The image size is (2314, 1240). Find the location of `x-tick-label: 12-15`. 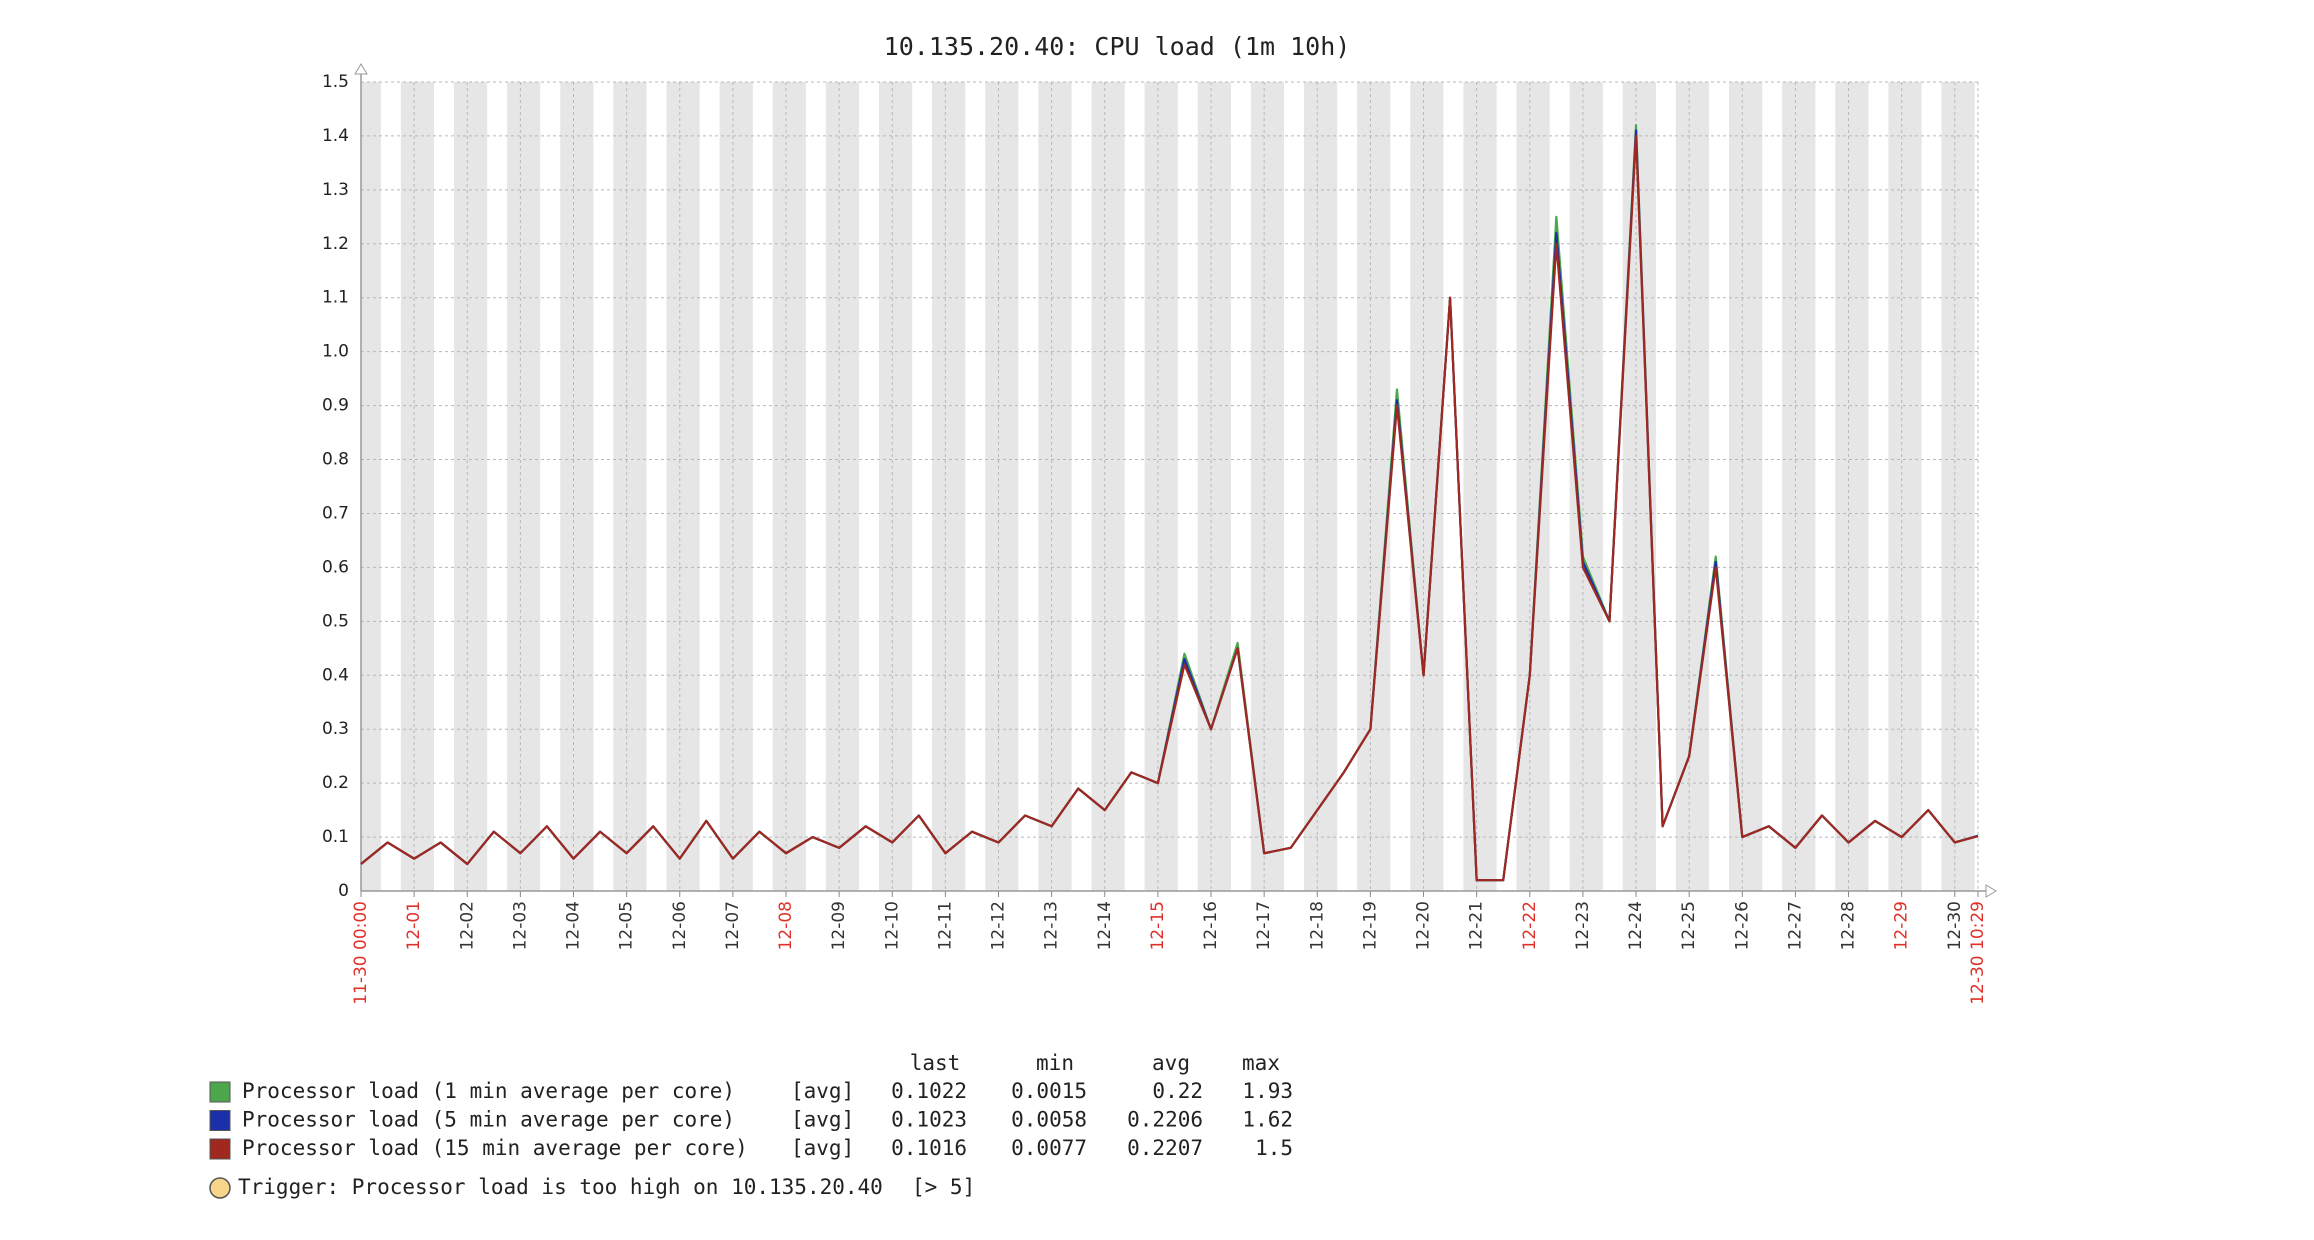

x-tick-label: 12-15 is located at coordinates (1158, 925).